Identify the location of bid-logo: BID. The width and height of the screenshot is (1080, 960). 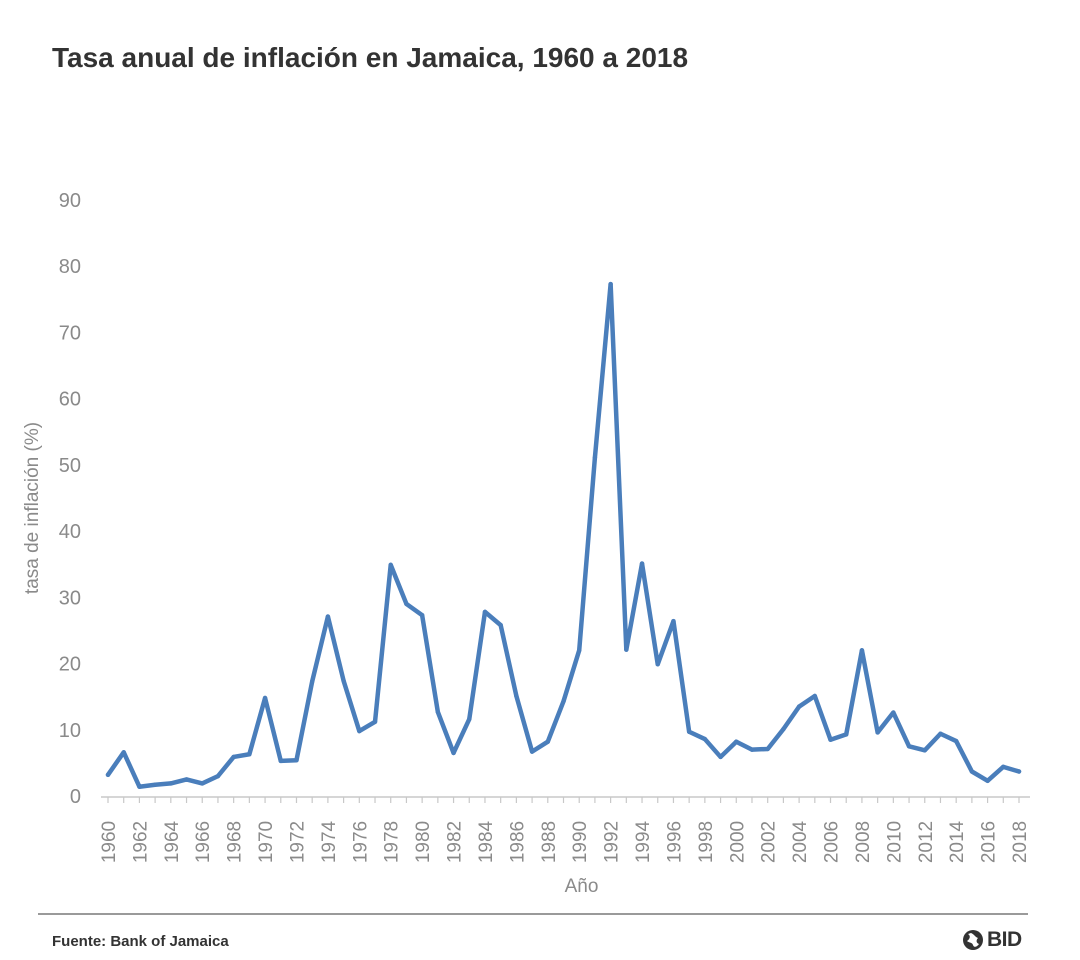
(992, 940).